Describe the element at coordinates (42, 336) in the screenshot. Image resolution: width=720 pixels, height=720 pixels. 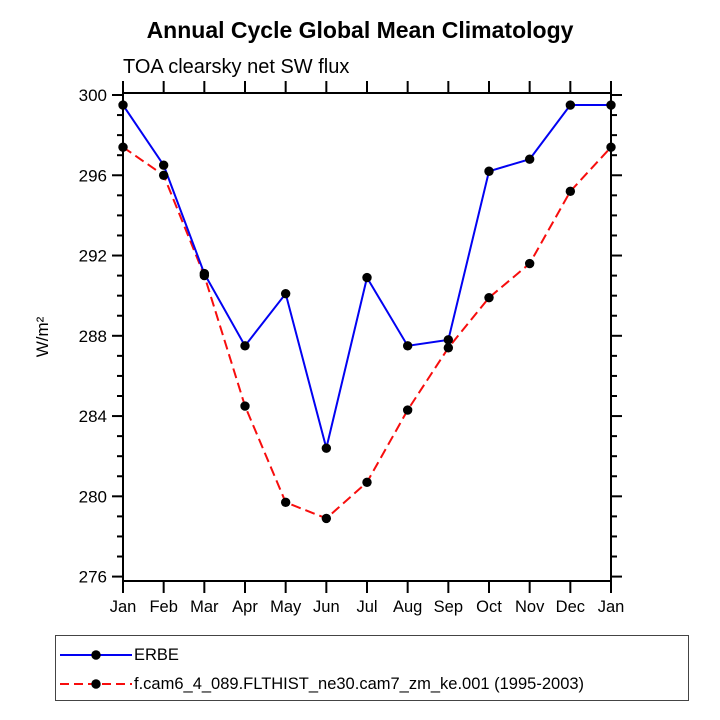
I see `y-axis-label: W/m²` at that location.